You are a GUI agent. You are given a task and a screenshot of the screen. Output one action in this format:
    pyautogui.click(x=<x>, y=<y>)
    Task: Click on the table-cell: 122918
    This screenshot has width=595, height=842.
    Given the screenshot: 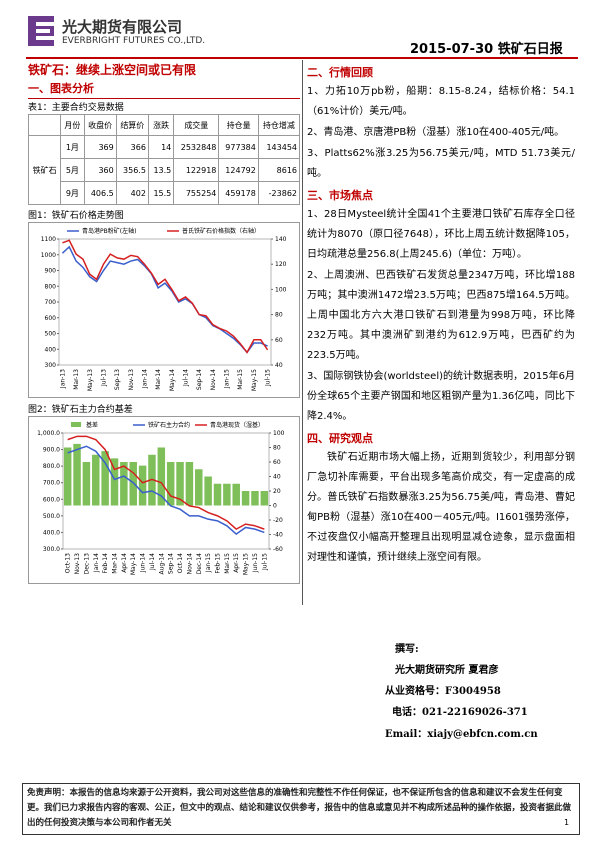 What is the action you would take?
    pyautogui.click(x=196, y=170)
    